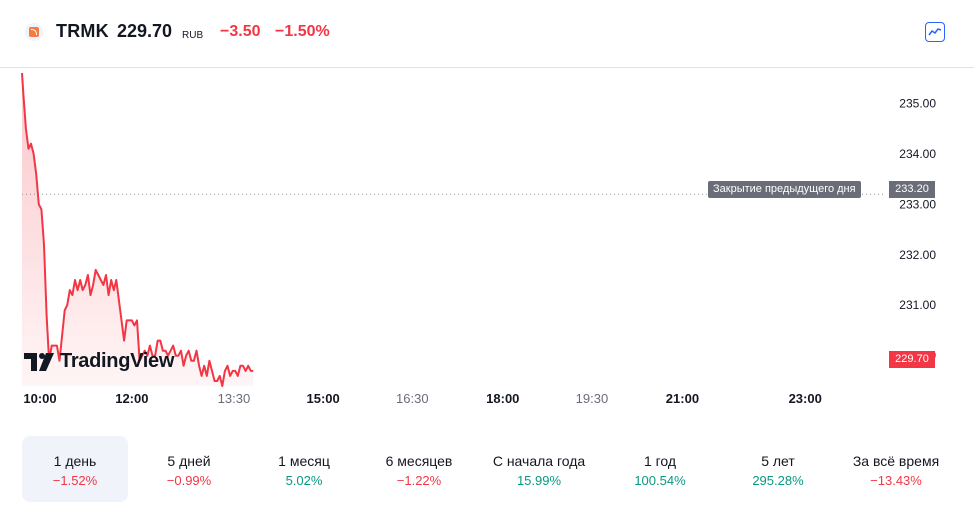 The height and width of the screenshot is (527, 974). What do you see at coordinates (912, 359) in the screenshot?
I see `last-price-badge: 229.70` at bounding box center [912, 359].